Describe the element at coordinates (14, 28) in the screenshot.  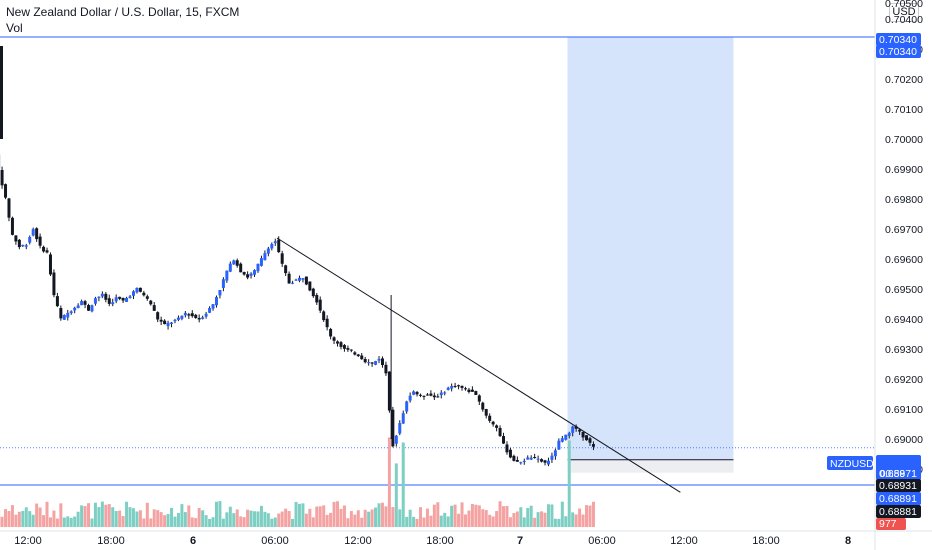
I see `volume-indicator-label: Vol` at that location.